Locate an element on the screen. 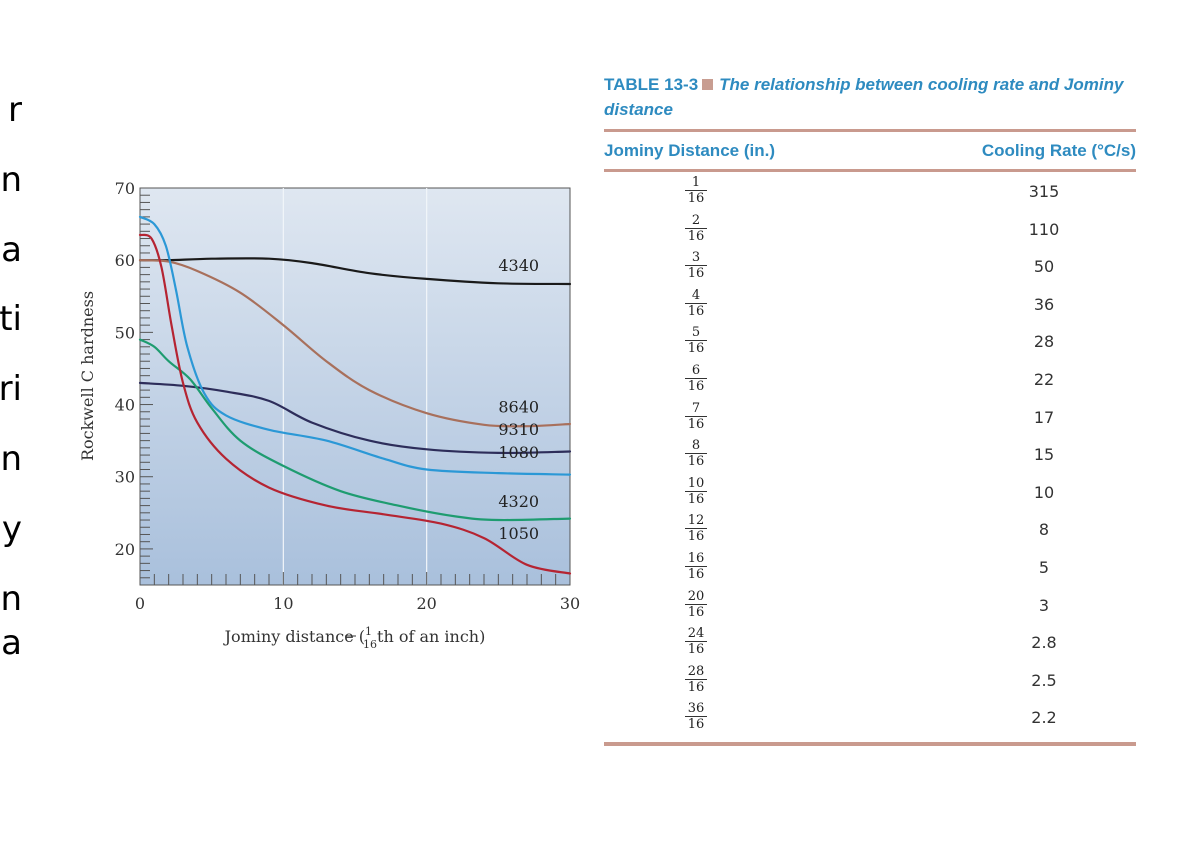 This screenshot has width=1202, height=842. cooling-rate-value: 15 is located at coordinates (1044, 455).